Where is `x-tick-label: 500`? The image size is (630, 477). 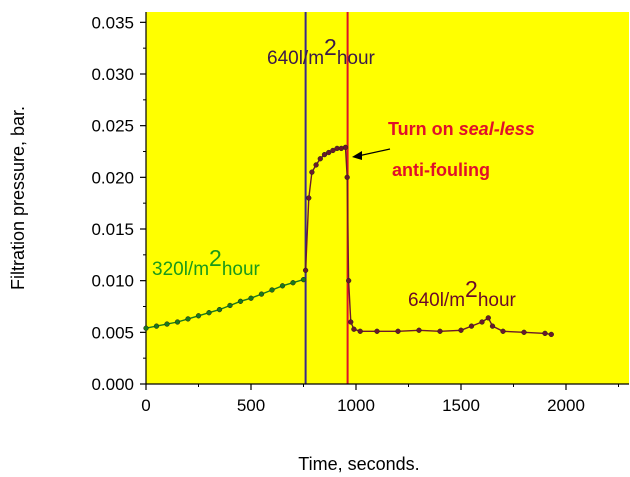
x-tick-label: 500 is located at coordinates (251, 405).